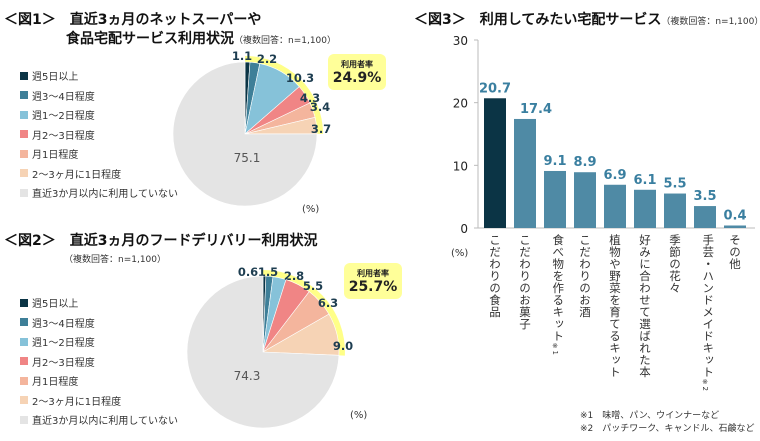 This screenshot has width=760, height=441. I want to click on bar-value-label: 8.9, so click(584, 162).